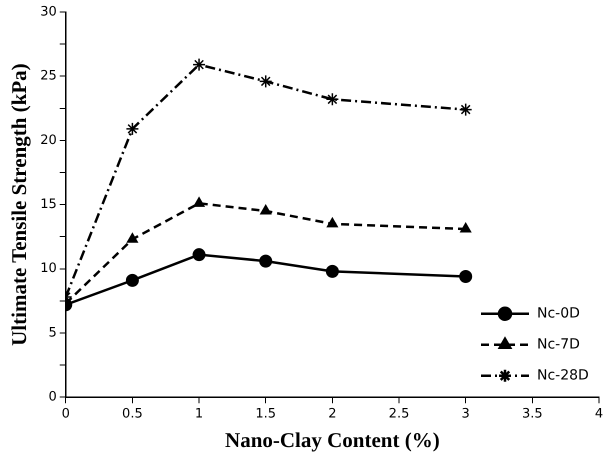 The height and width of the screenshot is (460, 611). What do you see at coordinates (399, 414) in the screenshot?
I see `x-tick-label: 2.5` at bounding box center [399, 414].